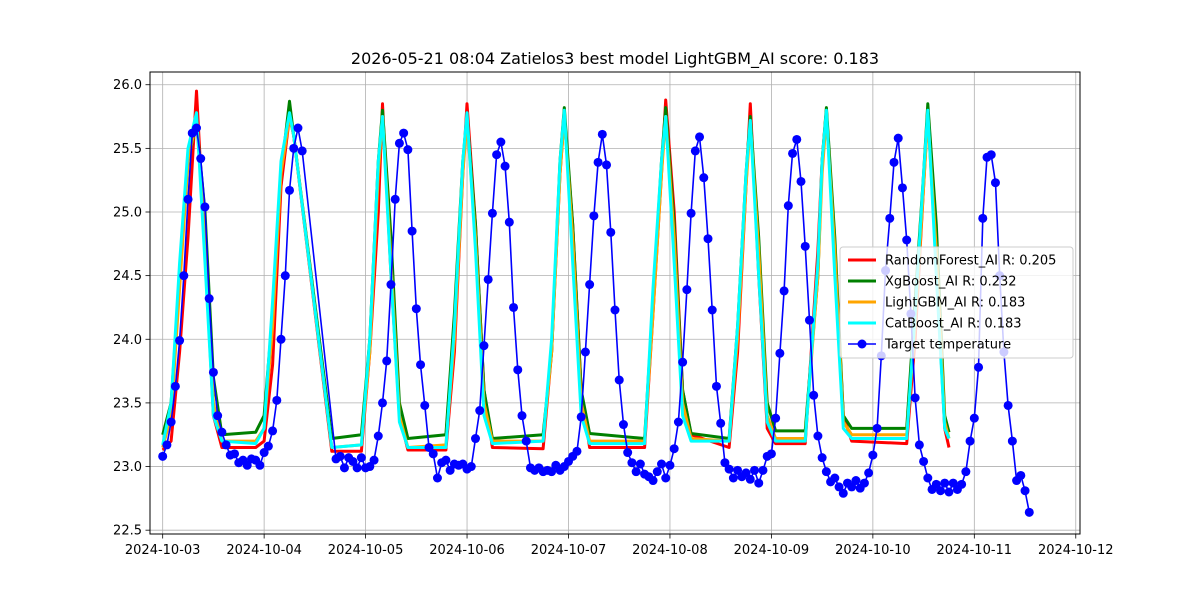  I want to click on legend-box, so click(956, 302).